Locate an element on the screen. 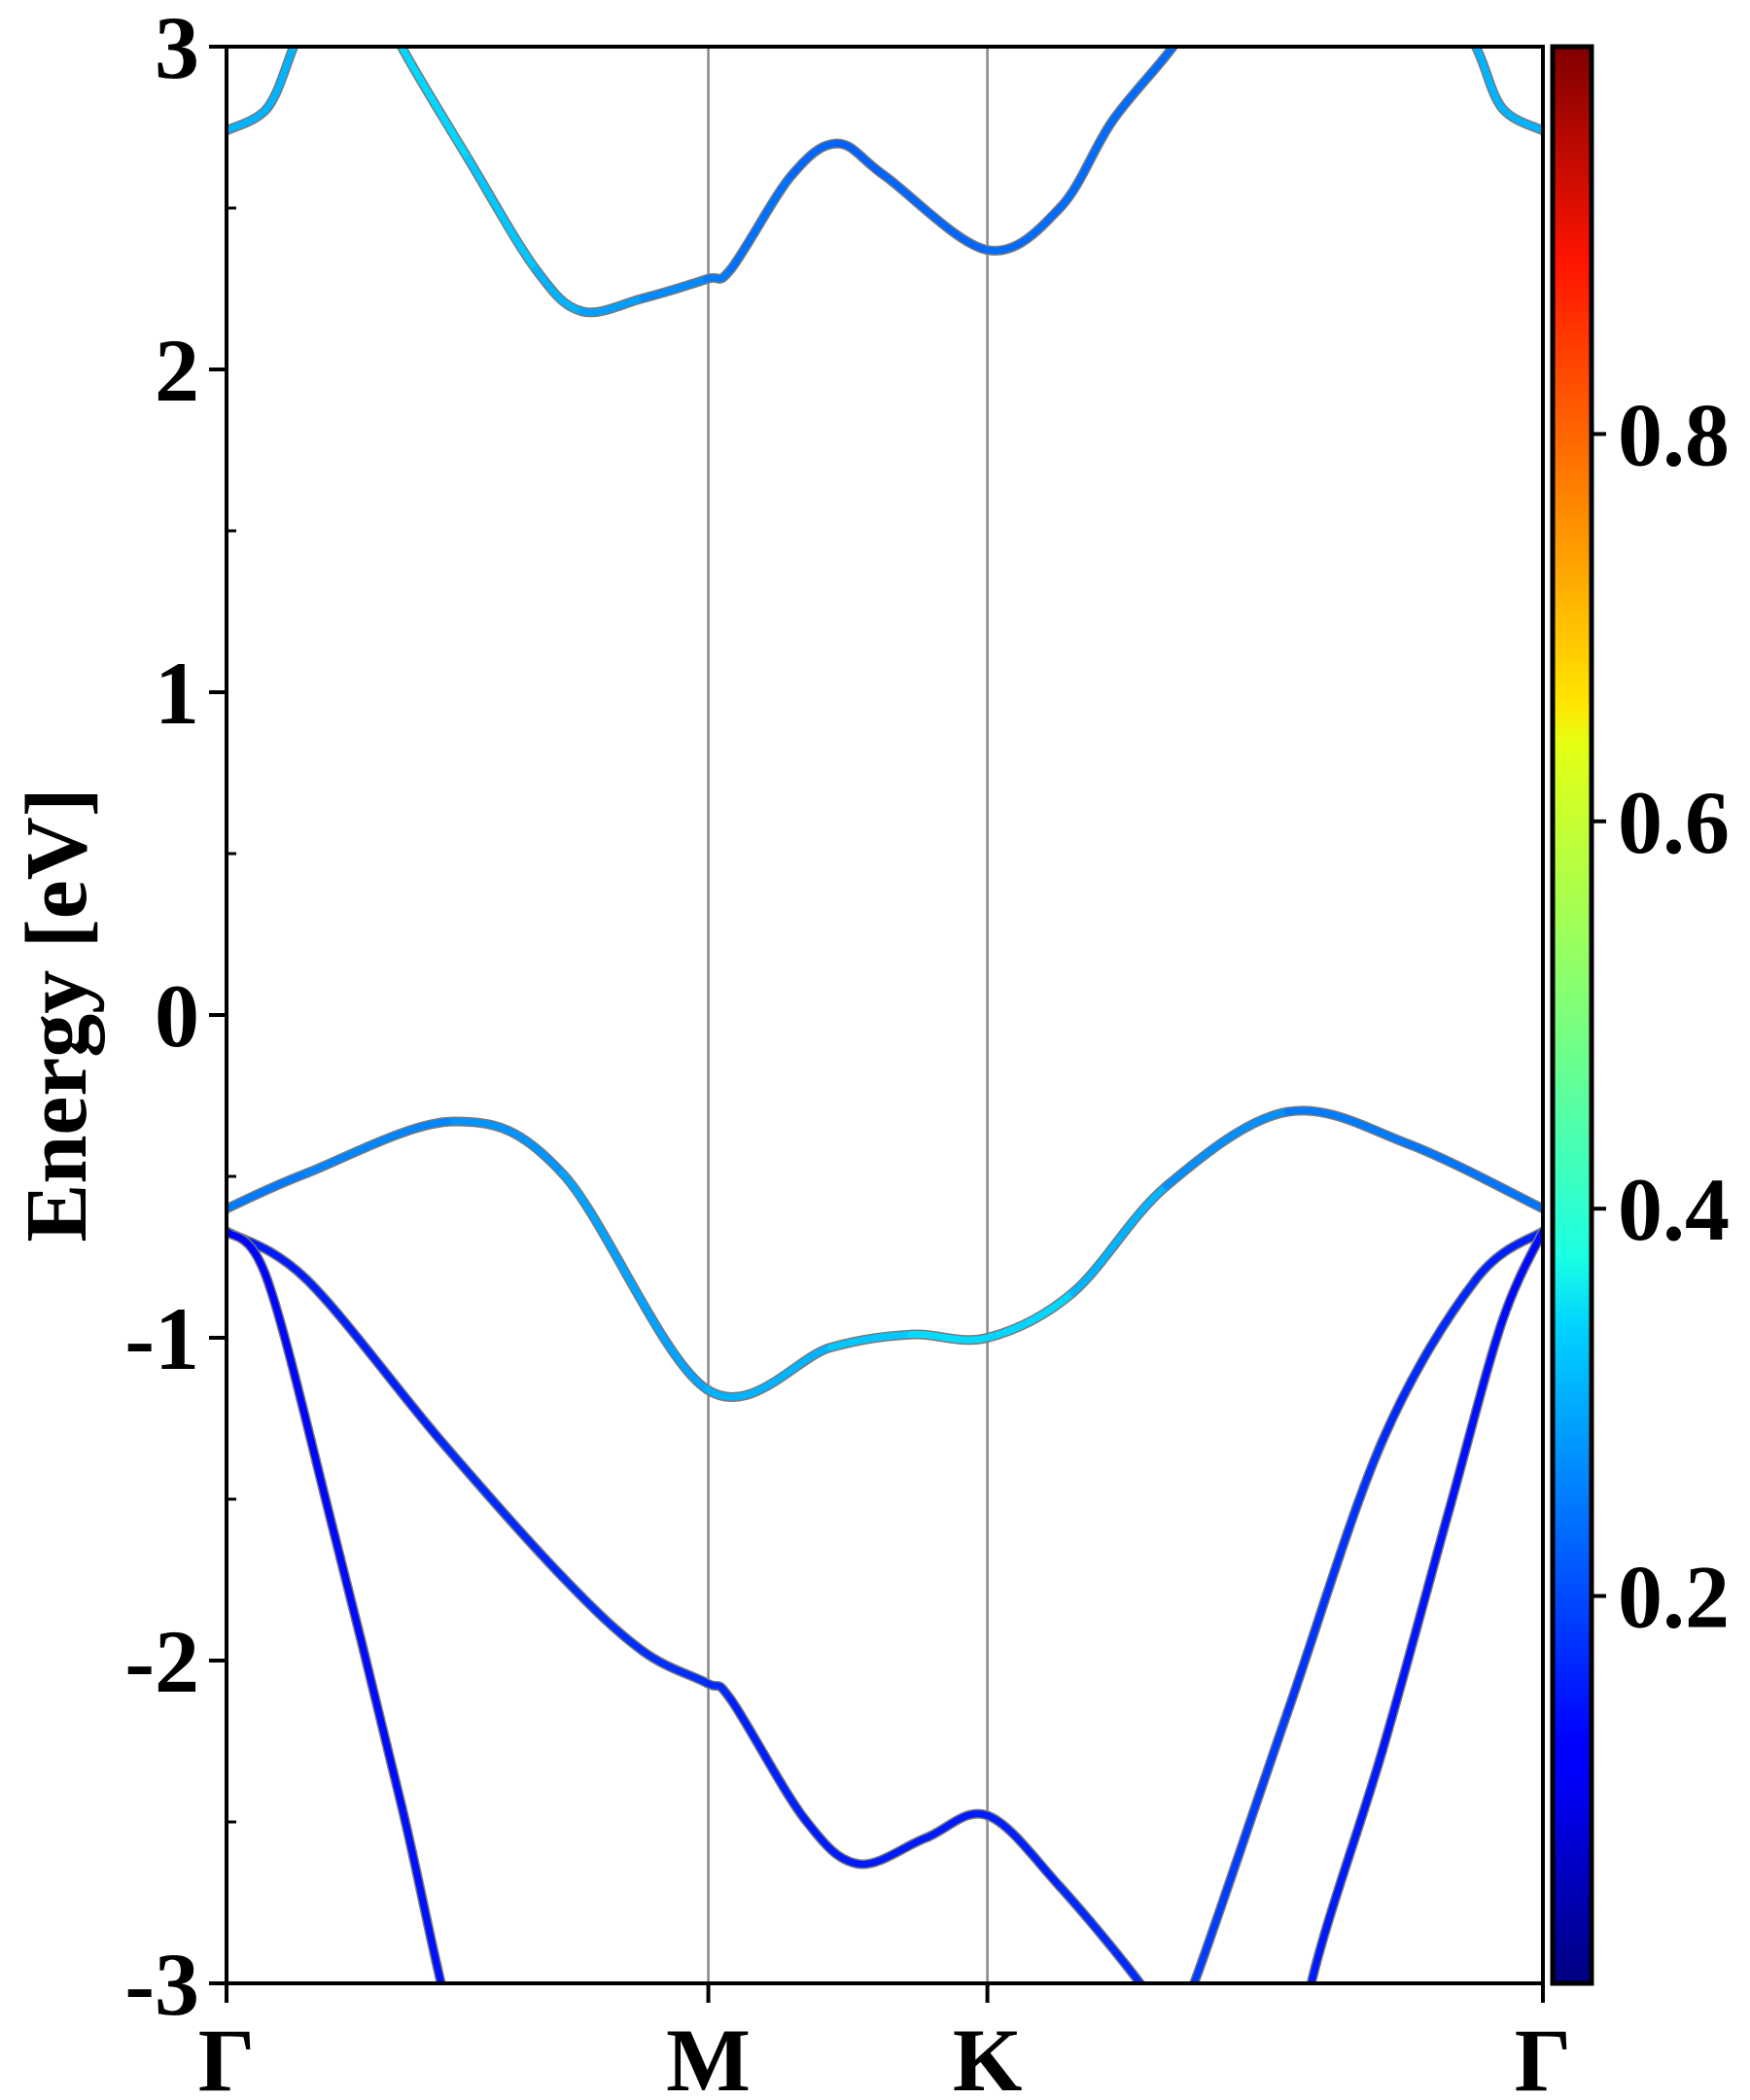 The width and height of the screenshot is (1750, 2100). y-tick-label: -3 is located at coordinates (161, 1984).